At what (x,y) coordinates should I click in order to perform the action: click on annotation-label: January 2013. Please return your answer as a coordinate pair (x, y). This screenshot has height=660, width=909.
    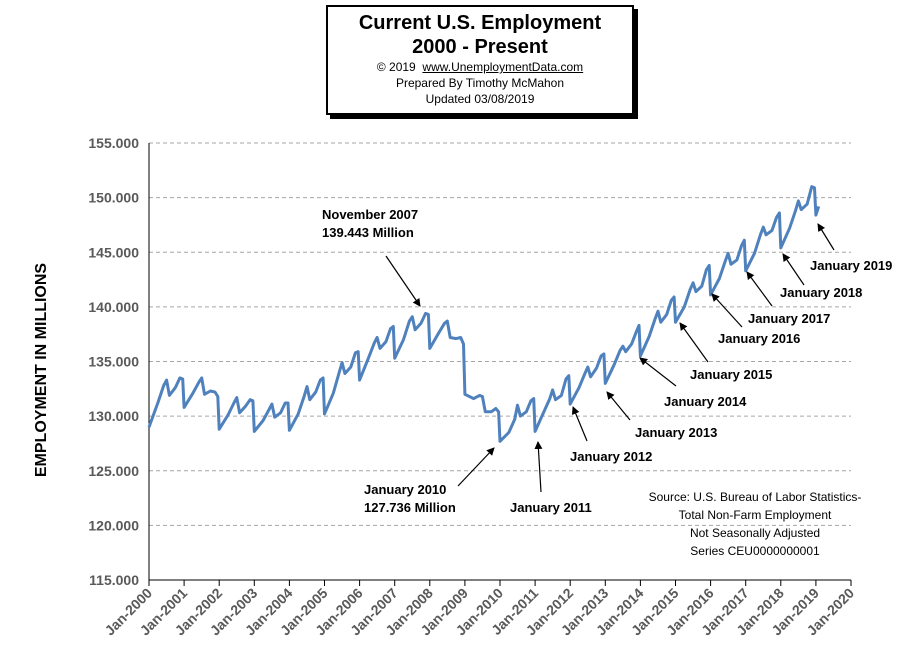
    Looking at the image, I should click on (676, 432).